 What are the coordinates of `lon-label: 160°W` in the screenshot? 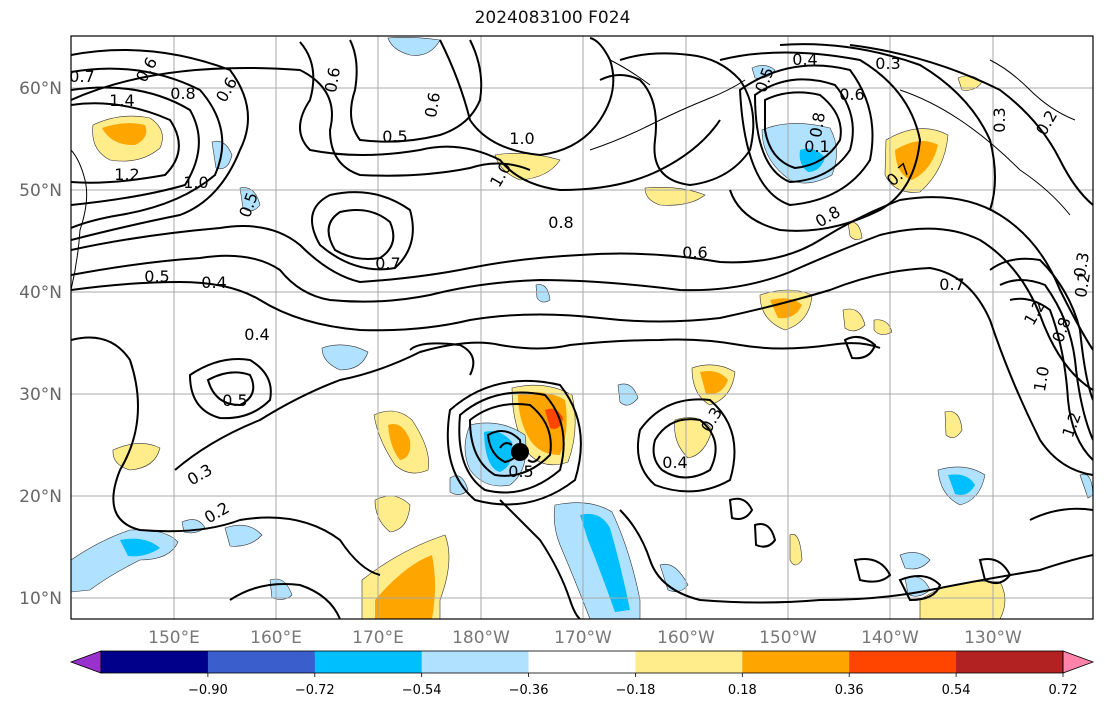 It's located at (686, 638).